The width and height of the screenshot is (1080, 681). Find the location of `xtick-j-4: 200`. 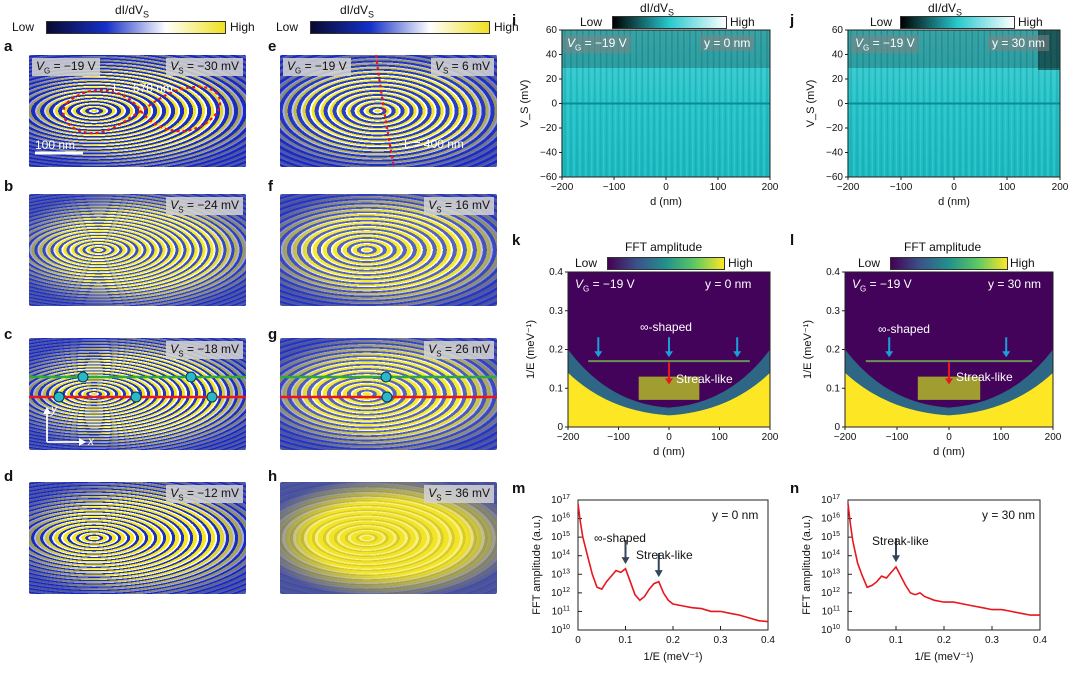

xtick-j-4: 200 is located at coordinates (1060, 187).